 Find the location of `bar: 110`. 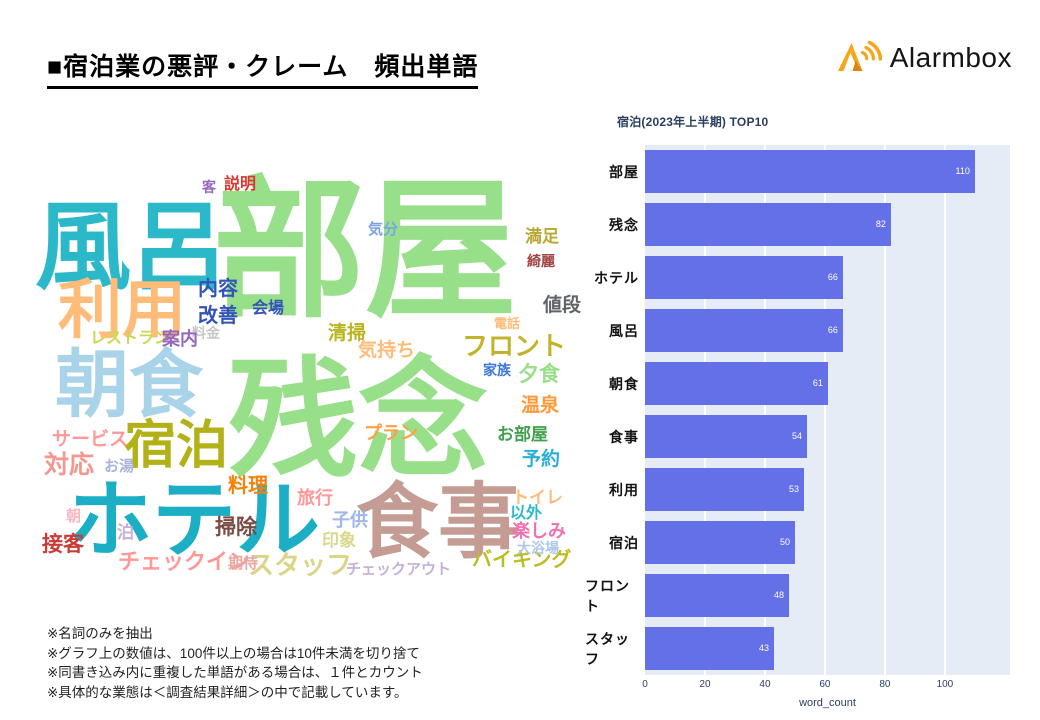

bar: 110 is located at coordinates (810, 171).